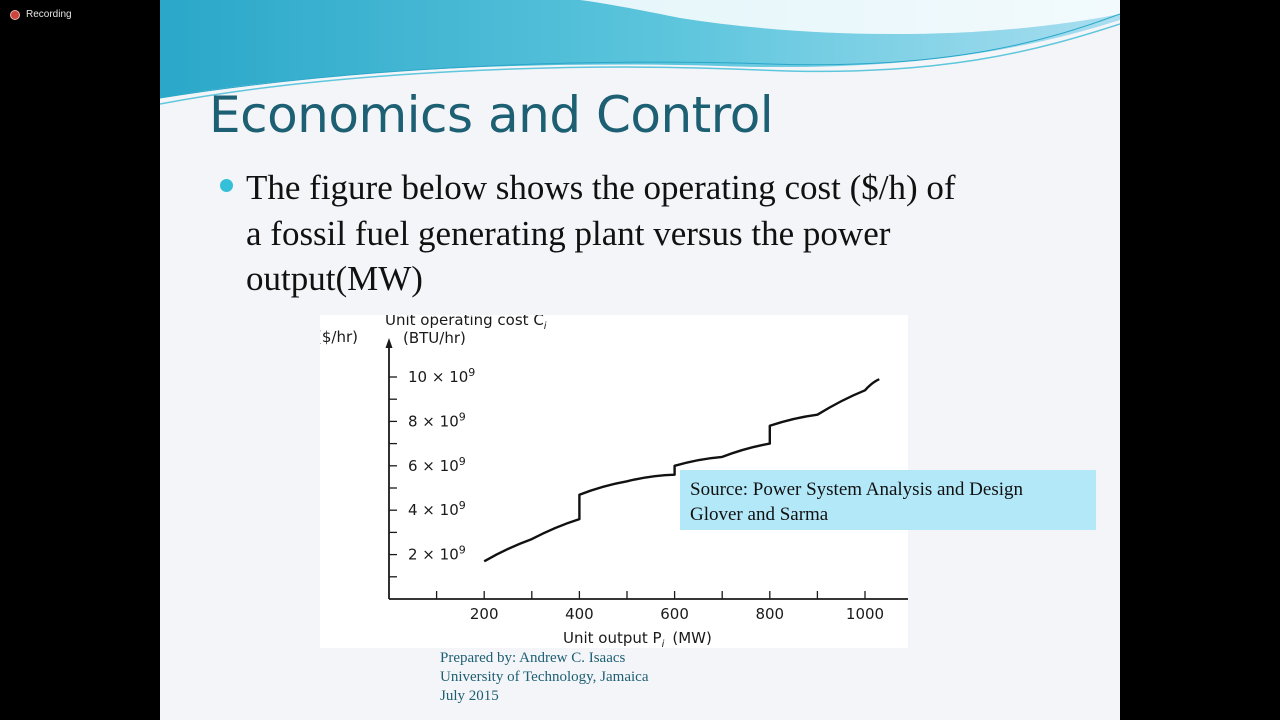 The image size is (1280, 720). Describe the element at coordinates (49, 14) in the screenshot. I see `recording-label: Recording` at that location.